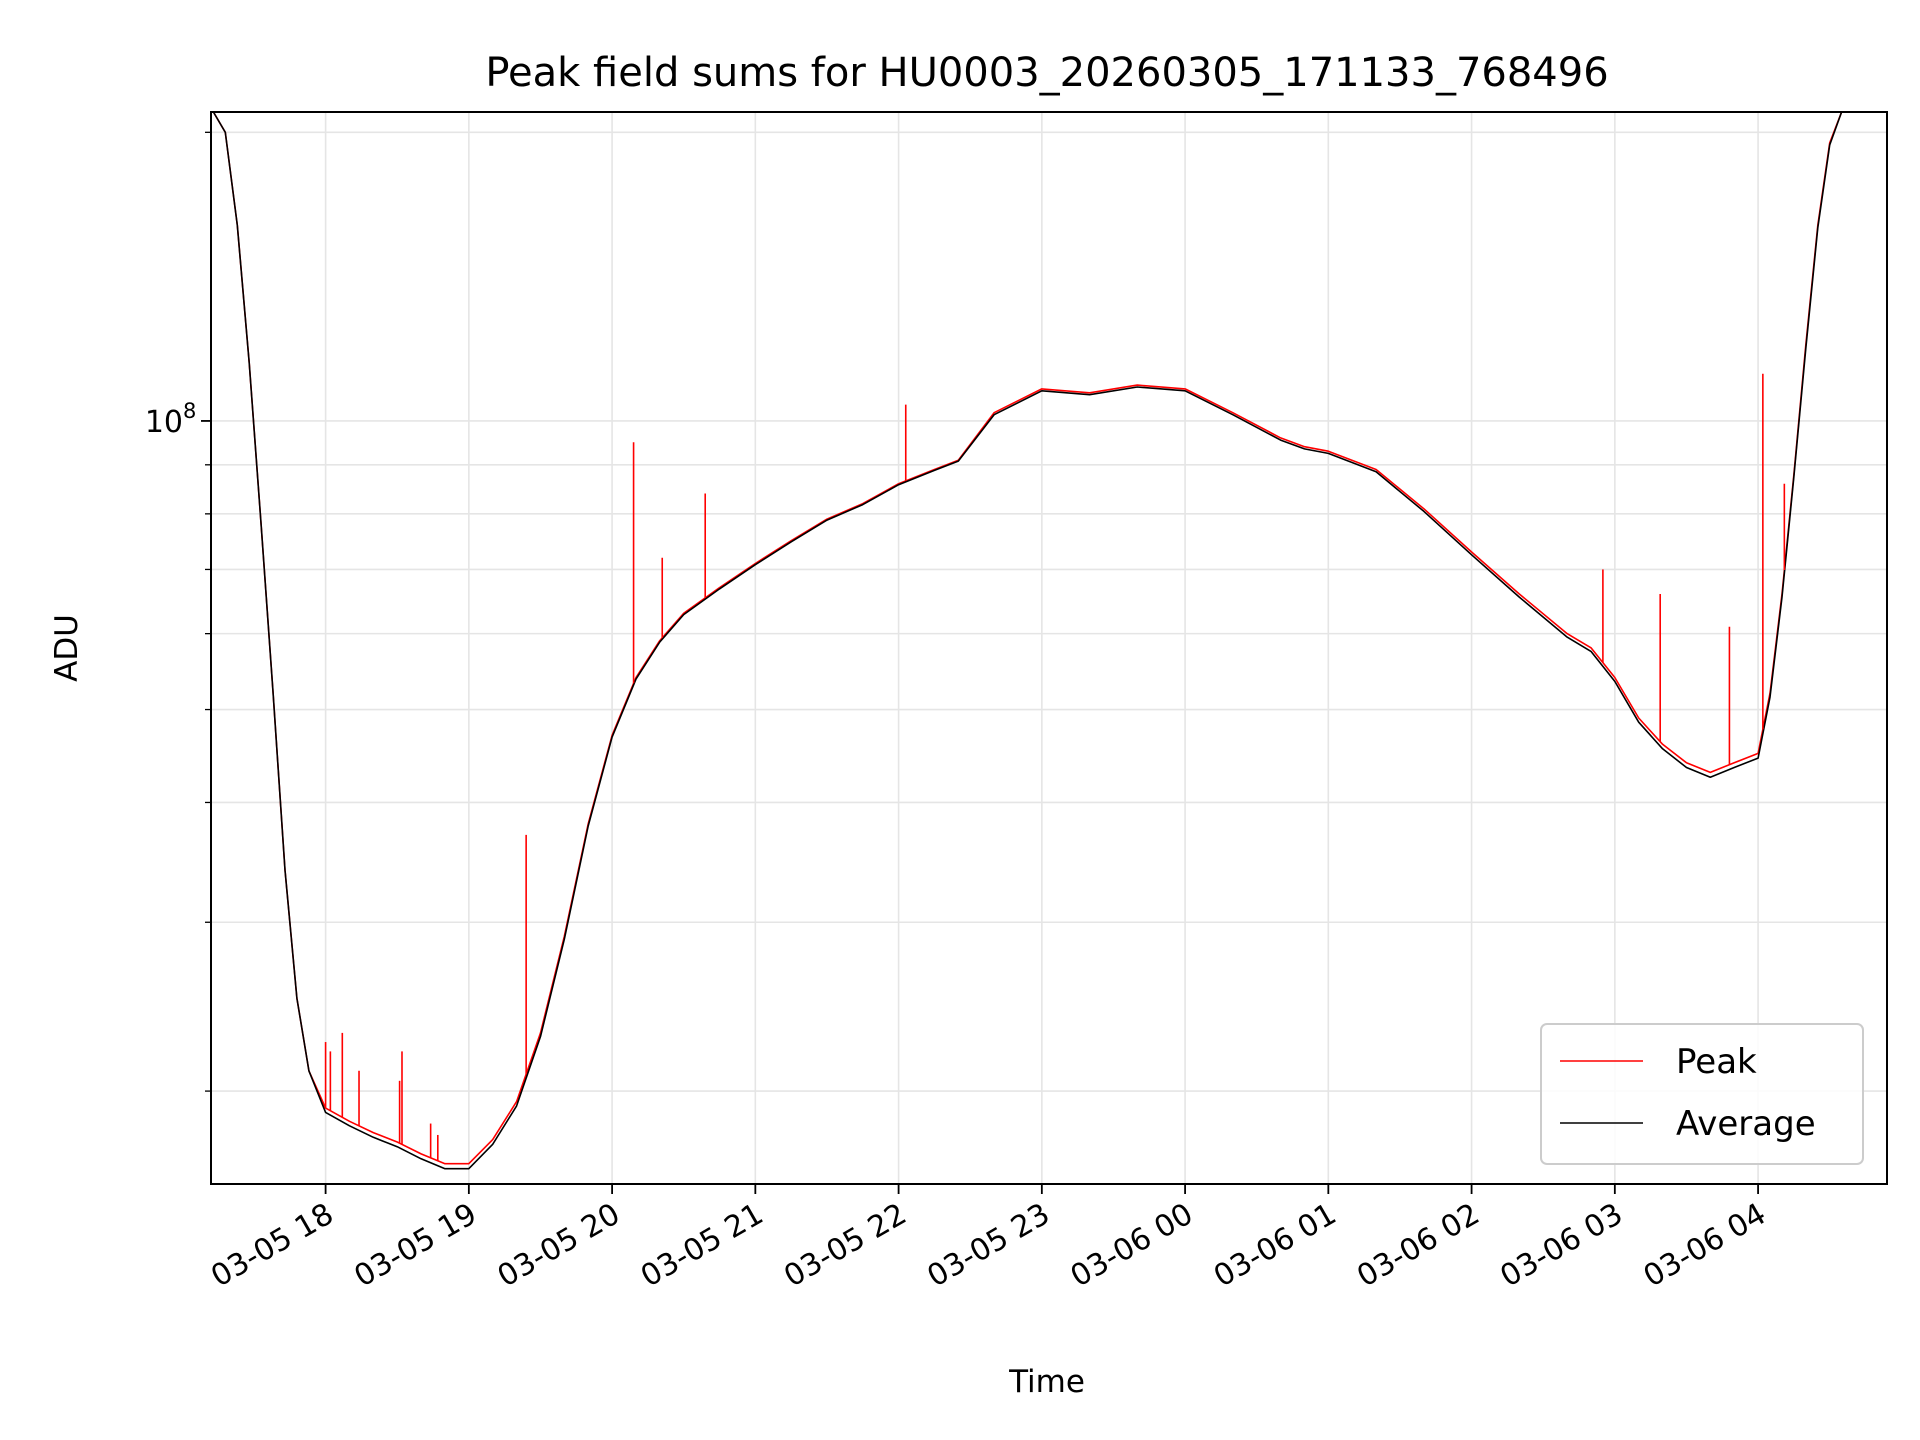 This screenshot has width=1920, height=1440. What do you see at coordinates (178, 611) in the screenshot?
I see `y-axis: 10 8` at bounding box center [178, 611].